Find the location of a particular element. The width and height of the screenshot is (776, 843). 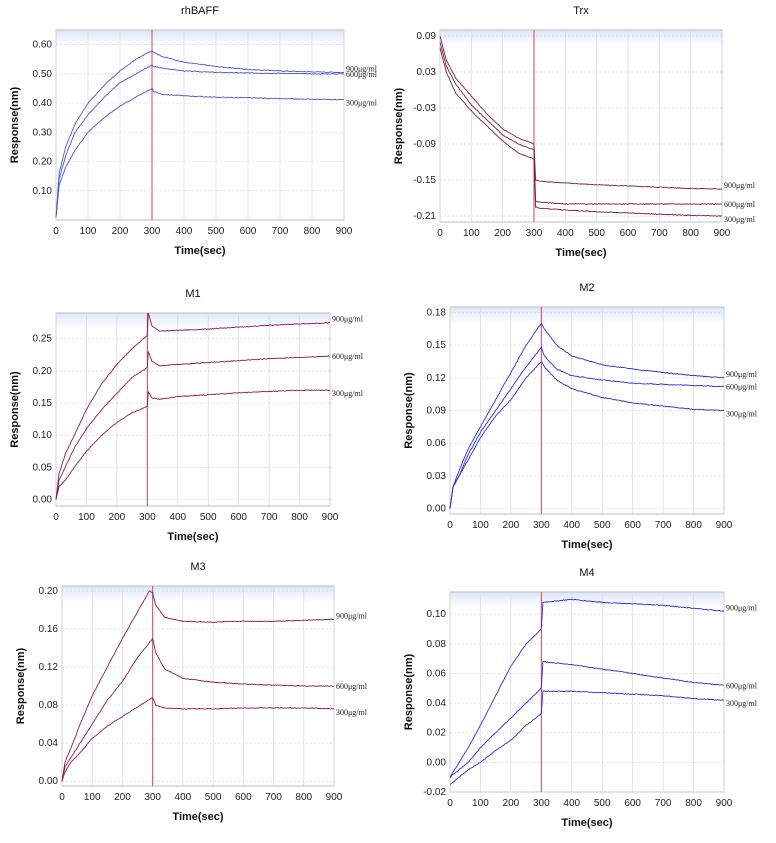

chart-title: rhBAFF is located at coordinates (200, 11).